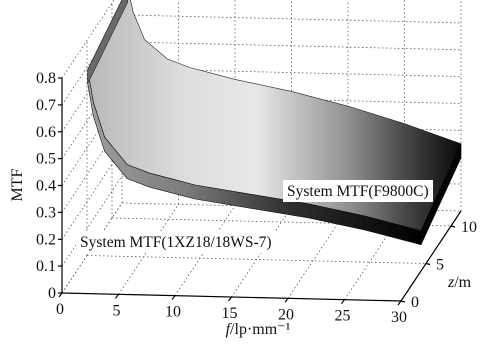 This screenshot has height=347, width=483. What do you see at coordinates (46, 266) in the screenshot?
I see `y-tick-label-1: 0.1` at bounding box center [46, 266].